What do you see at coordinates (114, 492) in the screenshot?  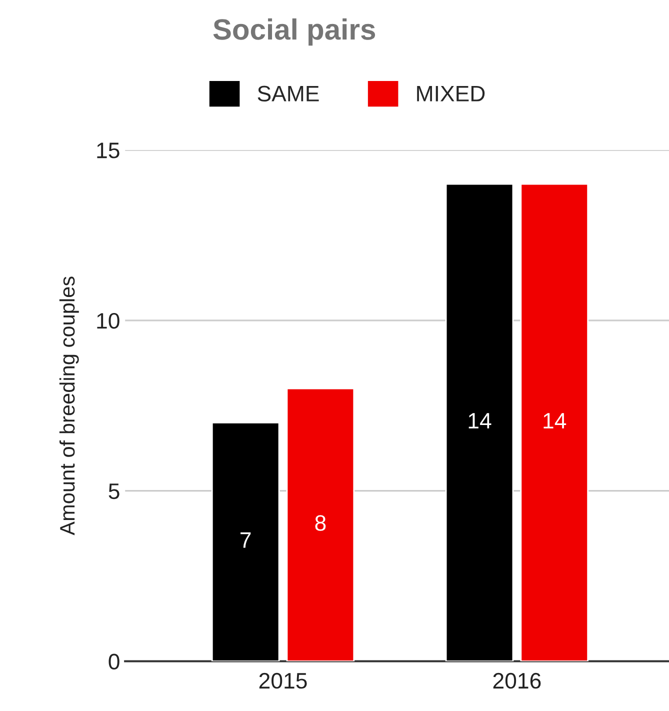 I see `y-tick-label: 5` at bounding box center [114, 492].